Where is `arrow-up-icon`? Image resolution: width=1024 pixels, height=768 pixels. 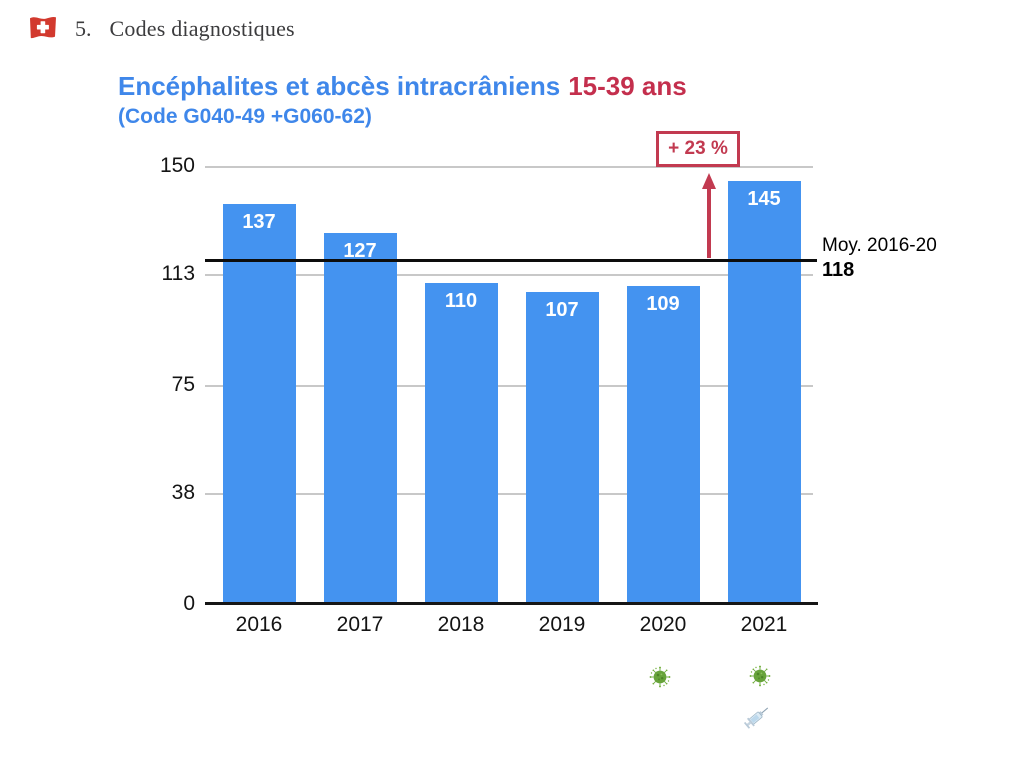 arrow-up-icon is located at coordinates (708, 181).